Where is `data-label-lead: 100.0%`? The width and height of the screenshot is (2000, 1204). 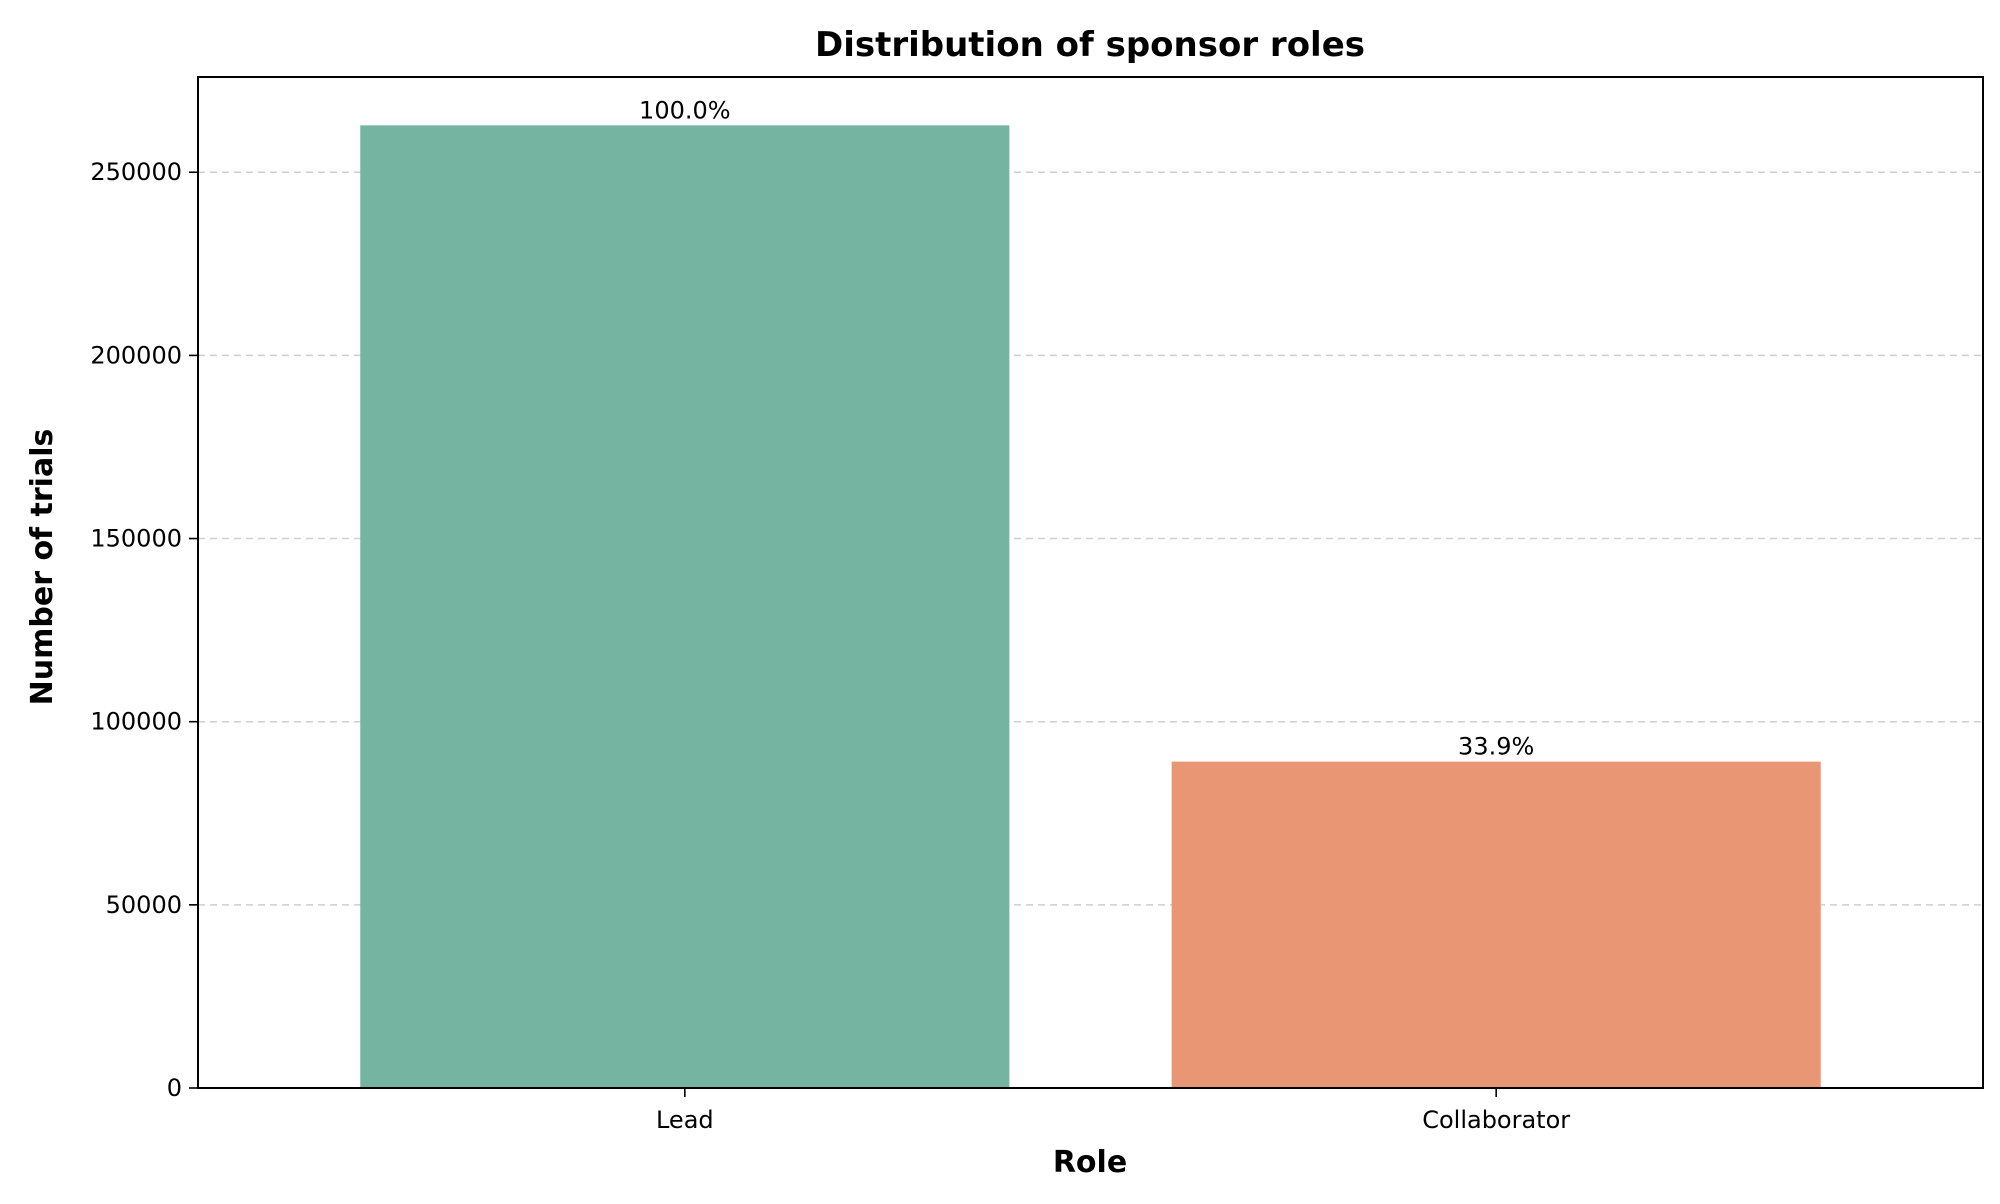
data-label-lead: 100.0% is located at coordinates (685, 110).